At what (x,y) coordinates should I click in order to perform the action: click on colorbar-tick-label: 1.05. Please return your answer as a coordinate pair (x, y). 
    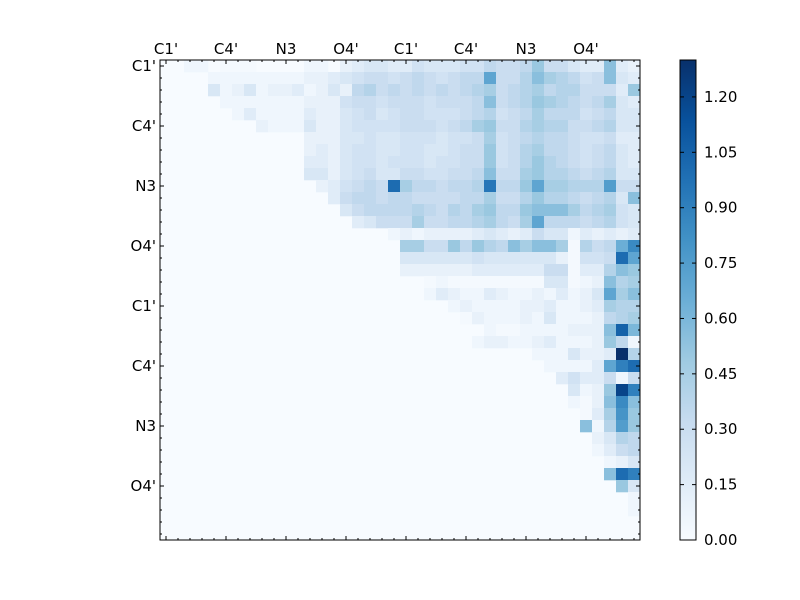
    Looking at the image, I should click on (720, 152).